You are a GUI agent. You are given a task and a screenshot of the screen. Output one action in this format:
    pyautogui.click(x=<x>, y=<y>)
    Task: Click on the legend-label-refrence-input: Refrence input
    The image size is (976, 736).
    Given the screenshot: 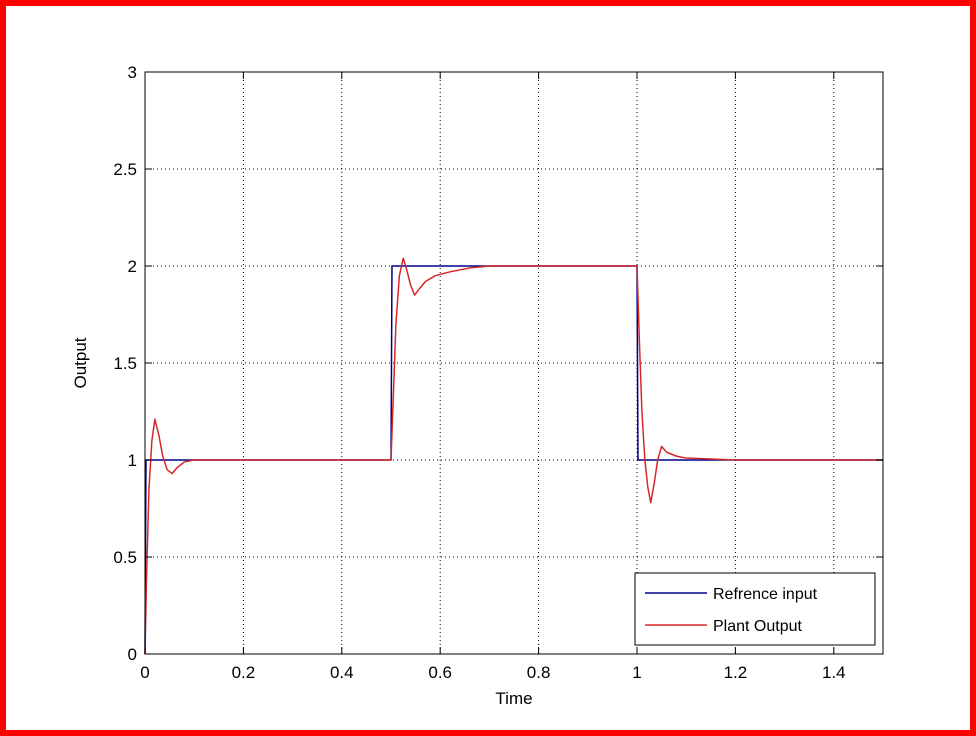 What is the action you would take?
    pyautogui.click(x=765, y=594)
    